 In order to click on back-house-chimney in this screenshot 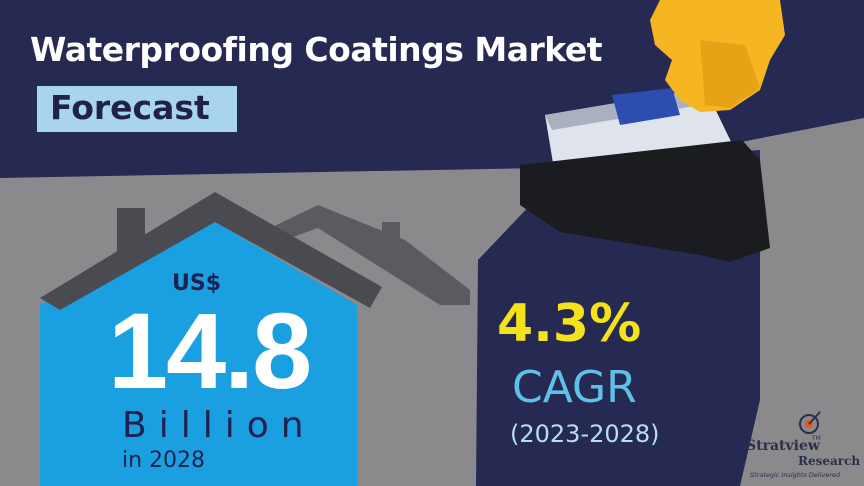, I will do `click(391, 242)`.